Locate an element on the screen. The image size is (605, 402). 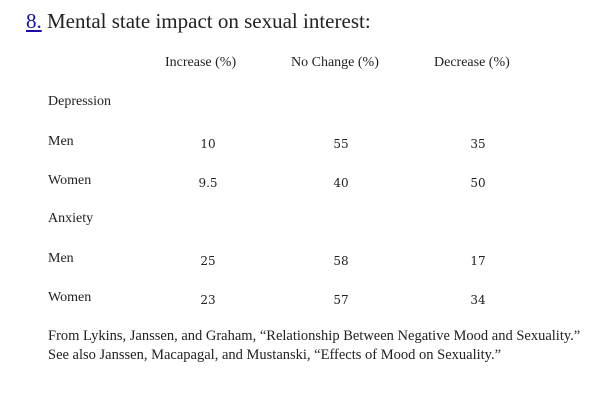
heading-title: Mental state impact on sexual interest: is located at coordinates (209, 21).